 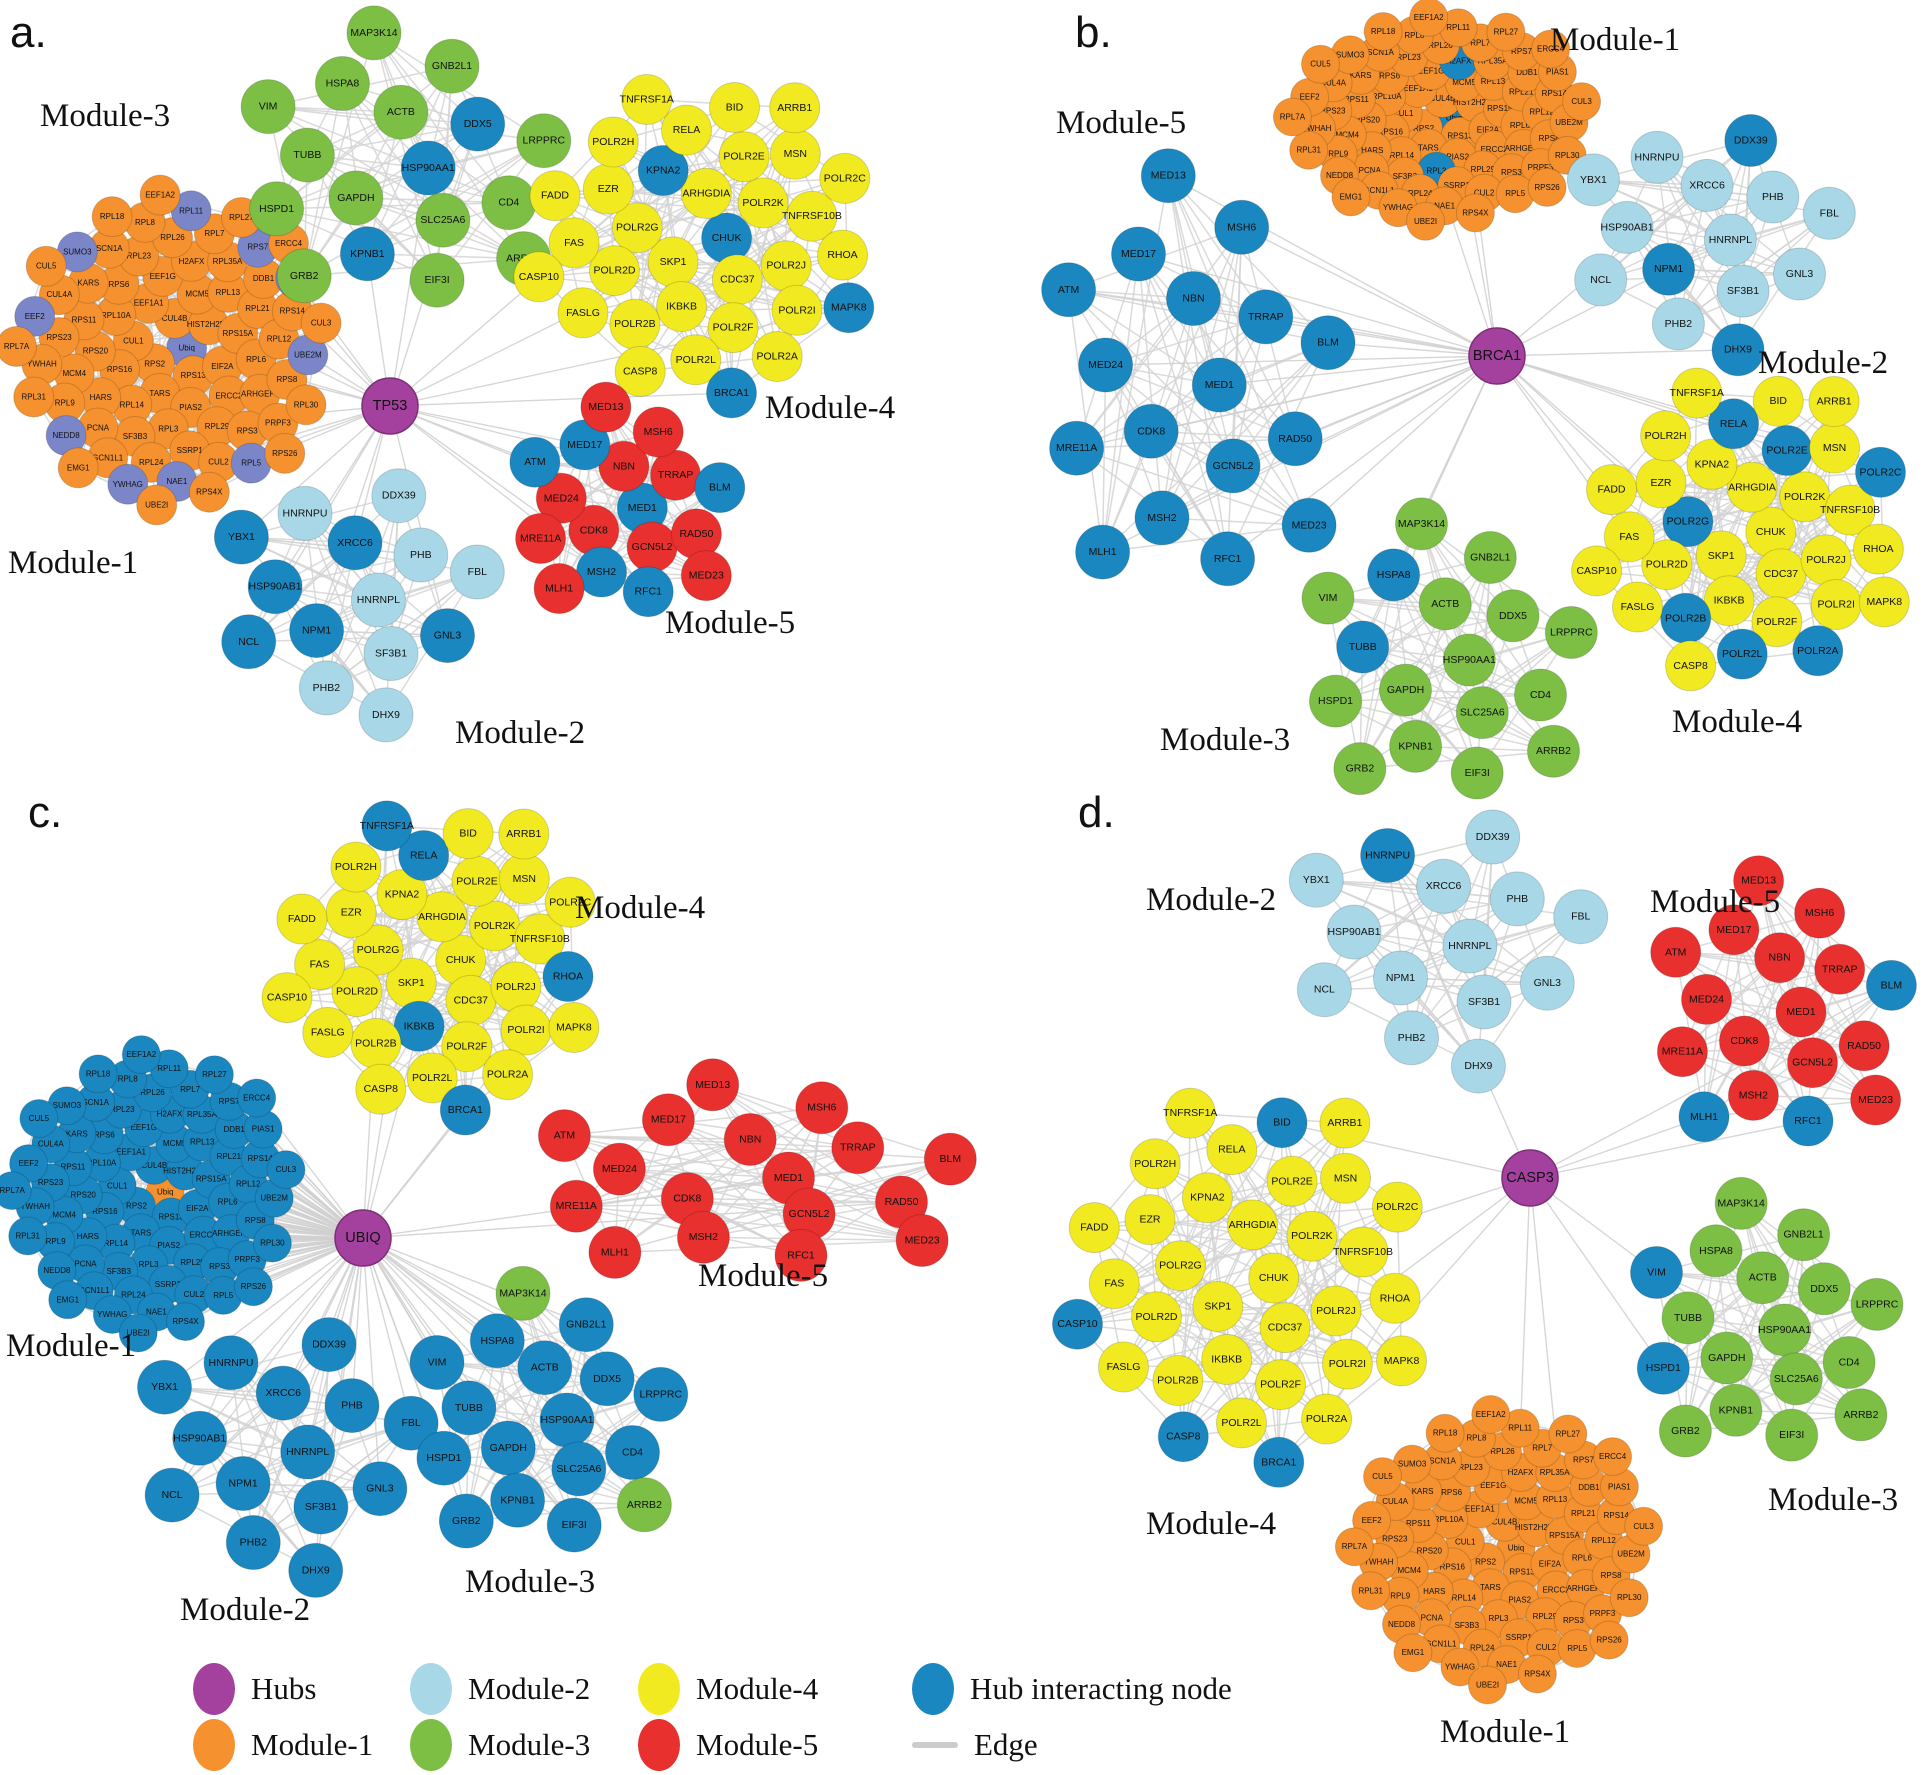 What do you see at coordinates (1502, 108) in the screenshot?
I see `svg-text: RPS15A` at bounding box center [1502, 108].